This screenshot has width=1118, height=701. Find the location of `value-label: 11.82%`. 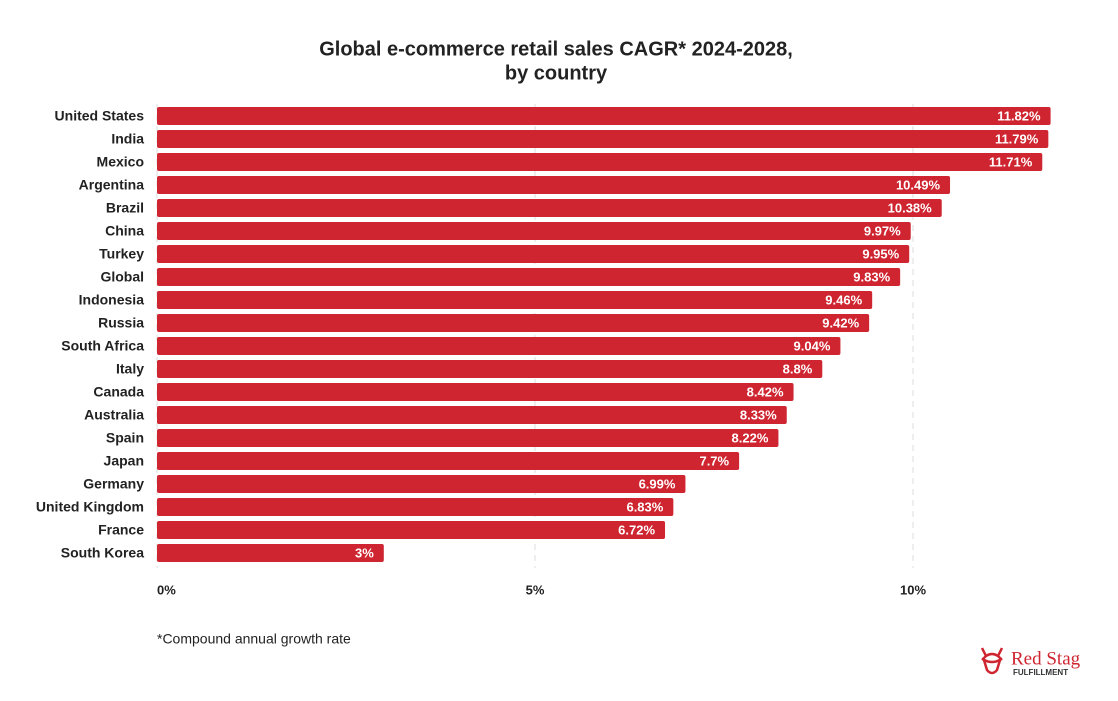

value-label: 11.82% is located at coordinates (1019, 115).